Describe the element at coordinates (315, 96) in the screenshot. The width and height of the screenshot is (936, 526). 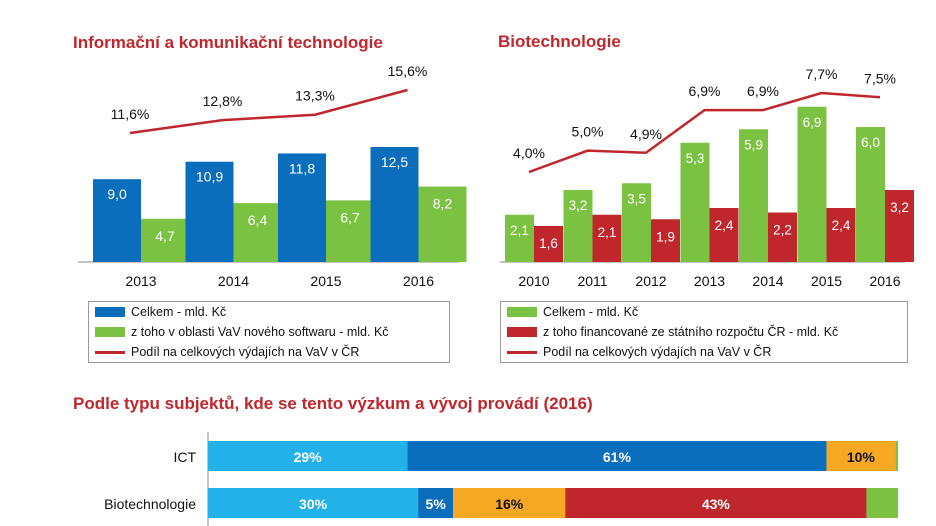
I see `ict-line-label-2015: 13,3%` at that location.